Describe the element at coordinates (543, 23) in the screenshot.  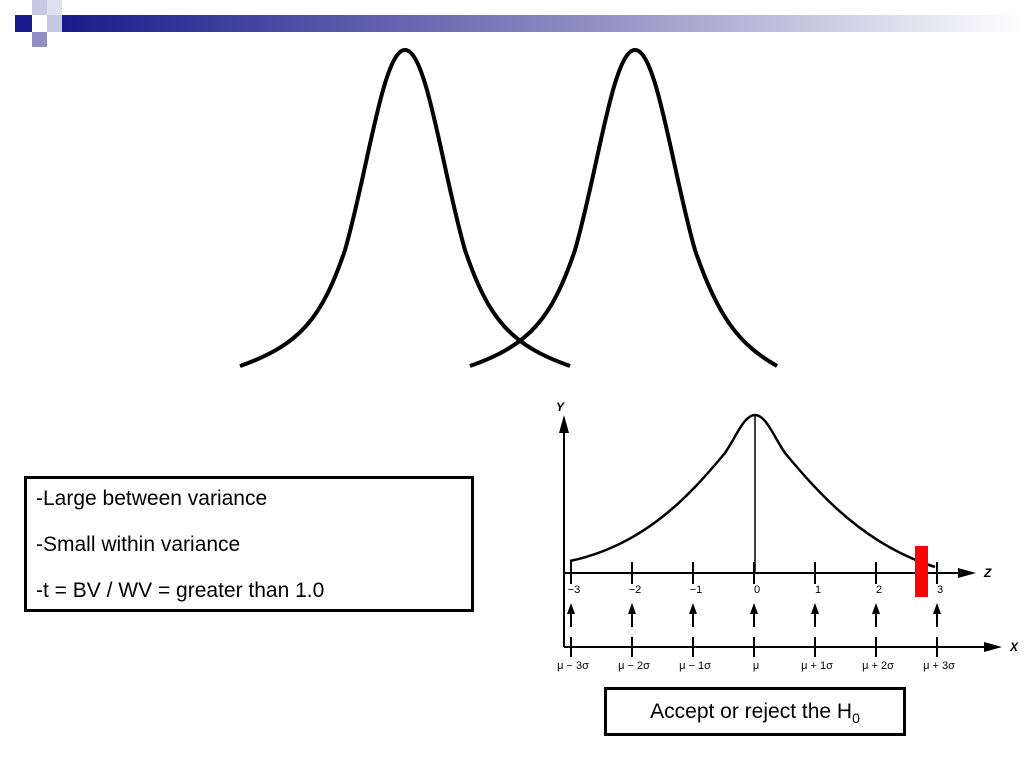
I see `header-gradient-bar` at that location.